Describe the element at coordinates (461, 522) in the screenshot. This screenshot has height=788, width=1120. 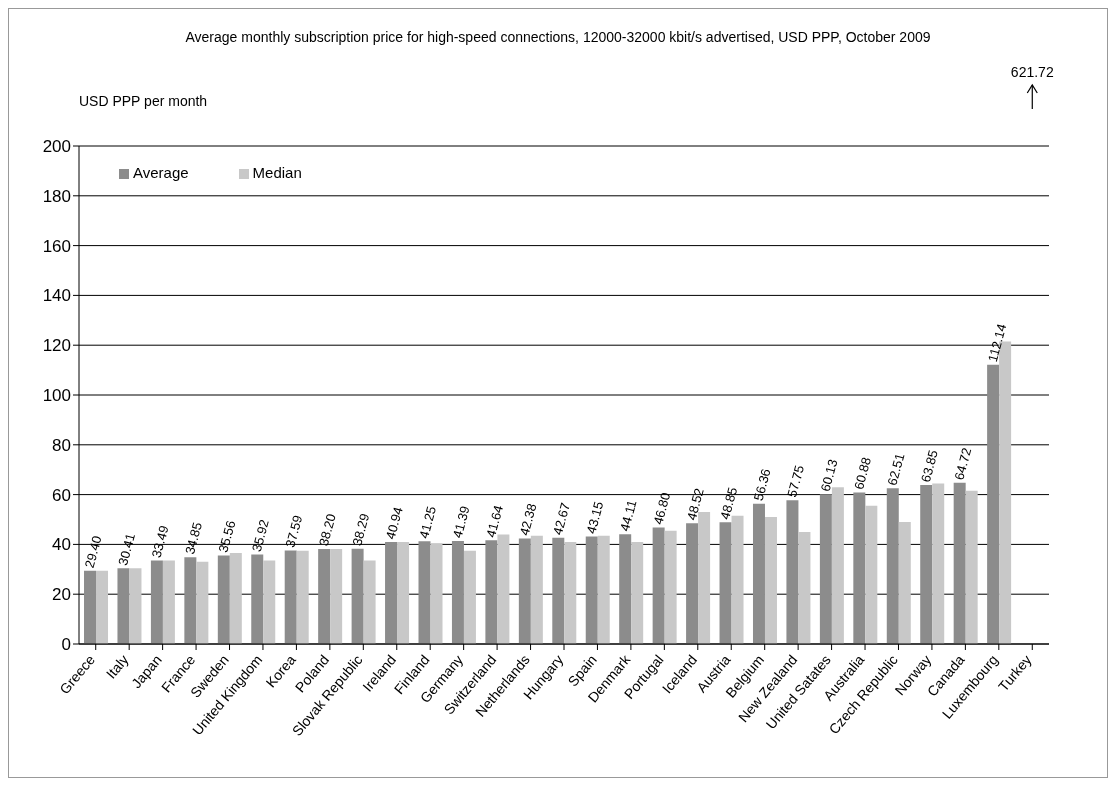
I see `data-label: 41.39` at that location.